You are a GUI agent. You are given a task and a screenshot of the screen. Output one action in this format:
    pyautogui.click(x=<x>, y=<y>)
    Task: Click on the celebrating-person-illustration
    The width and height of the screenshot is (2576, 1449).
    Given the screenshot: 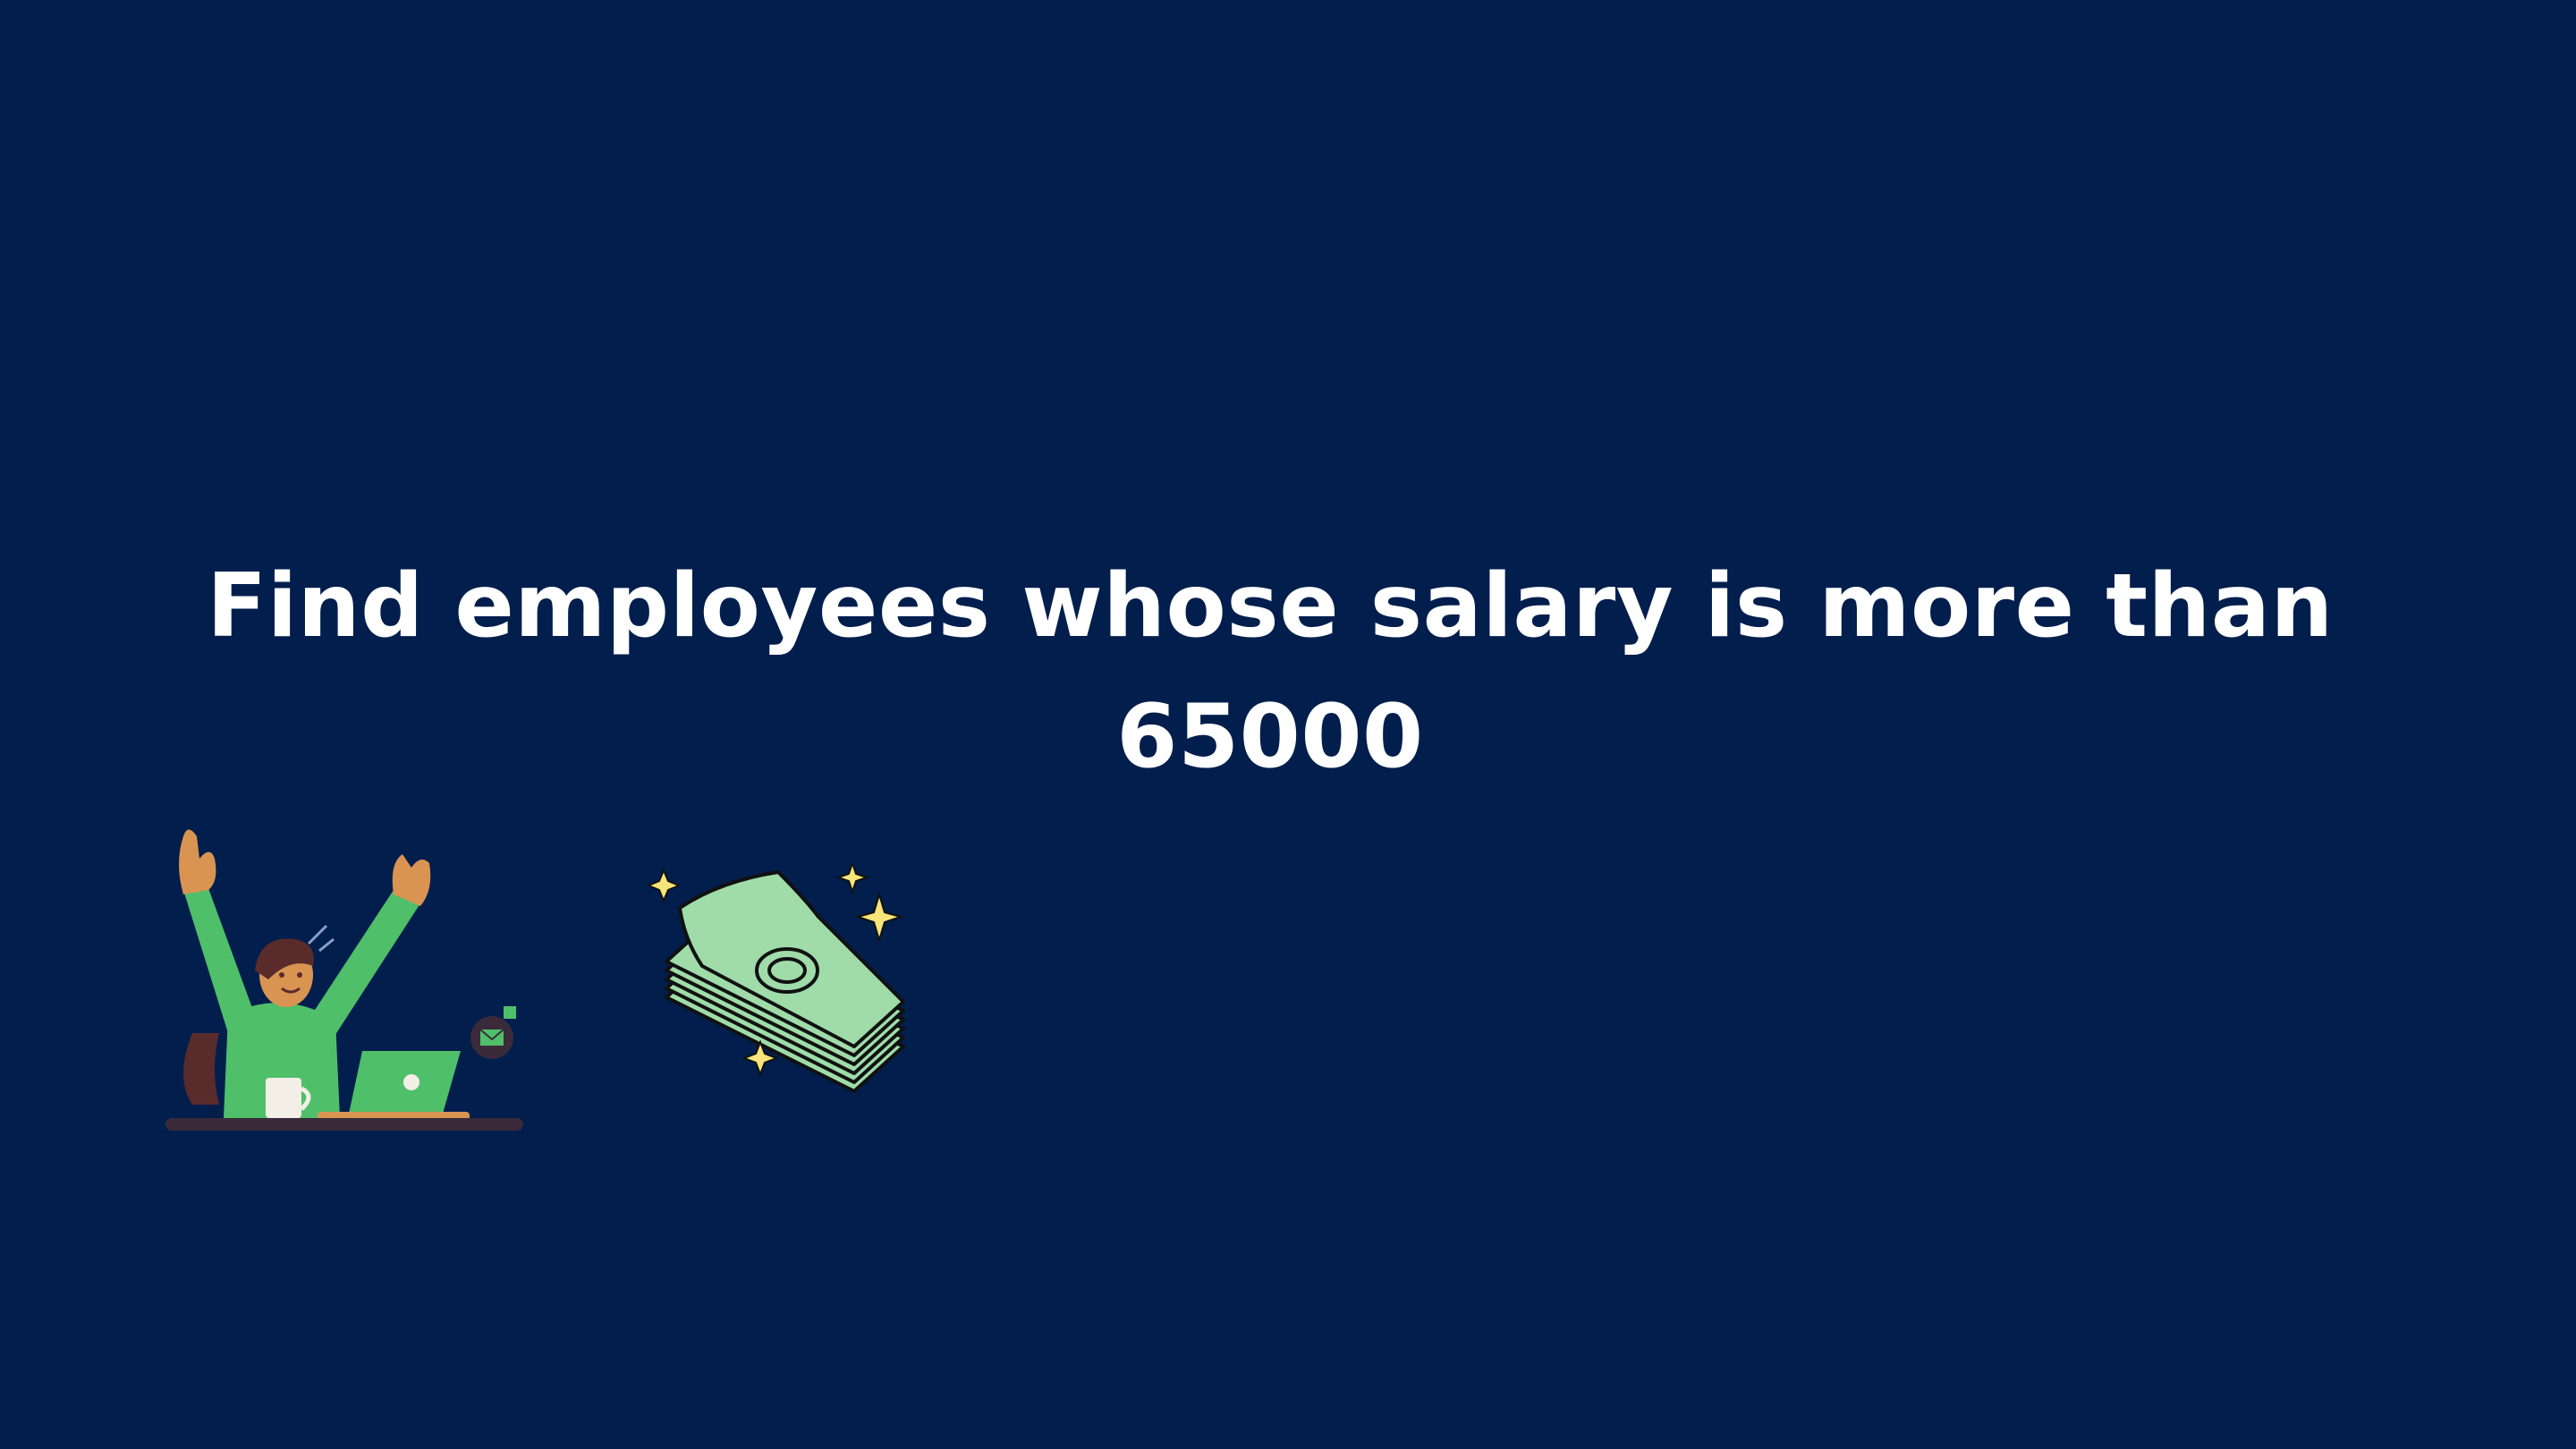 What is the action you would take?
    pyautogui.click(x=344, y=980)
    